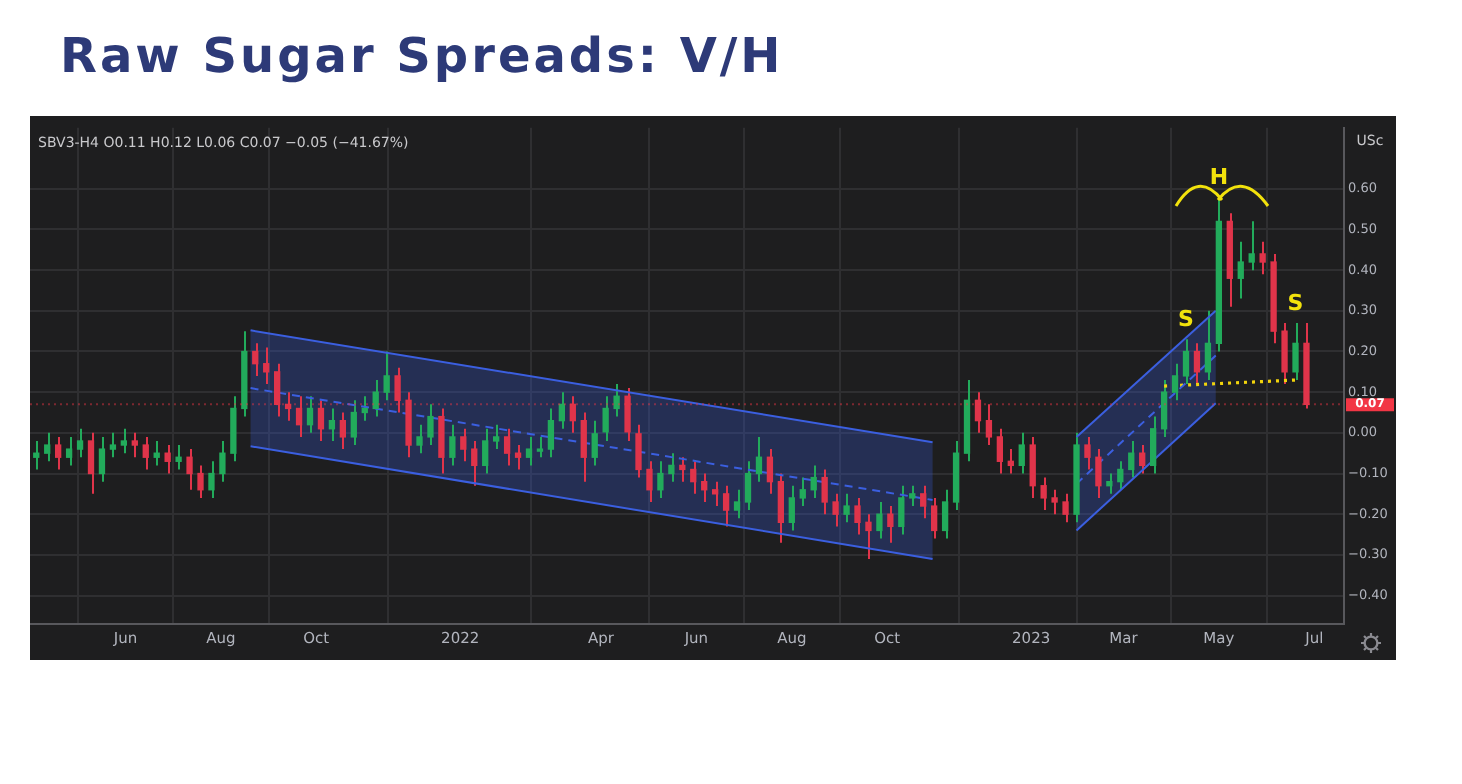 This screenshot has height=784, width=1462. Describe the element at coordinates (422, 56) in the screenshot. I see `chart-title: Raw Sugar Spreads: V/H` at that location.